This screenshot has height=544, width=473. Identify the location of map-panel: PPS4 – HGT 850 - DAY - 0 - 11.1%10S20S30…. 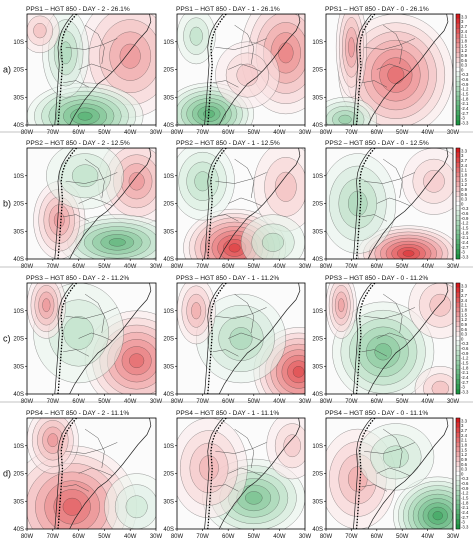
(390, 475).